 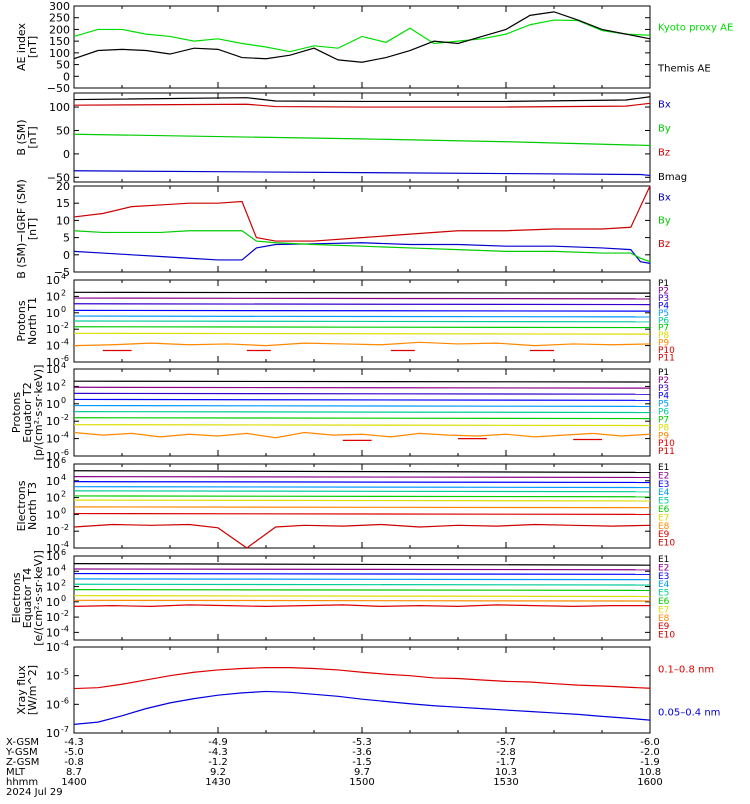 What do you see at coordinates (664, 153) in the screenshot?
I see `legend-label: Bz` at bounding box center [664, 153].